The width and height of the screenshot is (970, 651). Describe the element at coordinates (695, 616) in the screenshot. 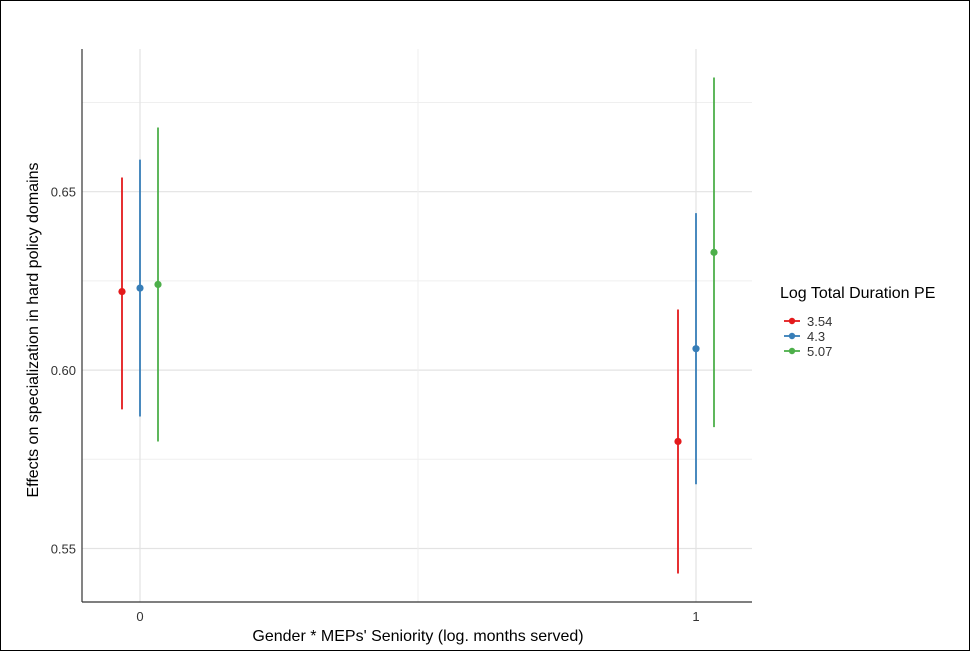

I see `x-tick-label: 1` at that location.